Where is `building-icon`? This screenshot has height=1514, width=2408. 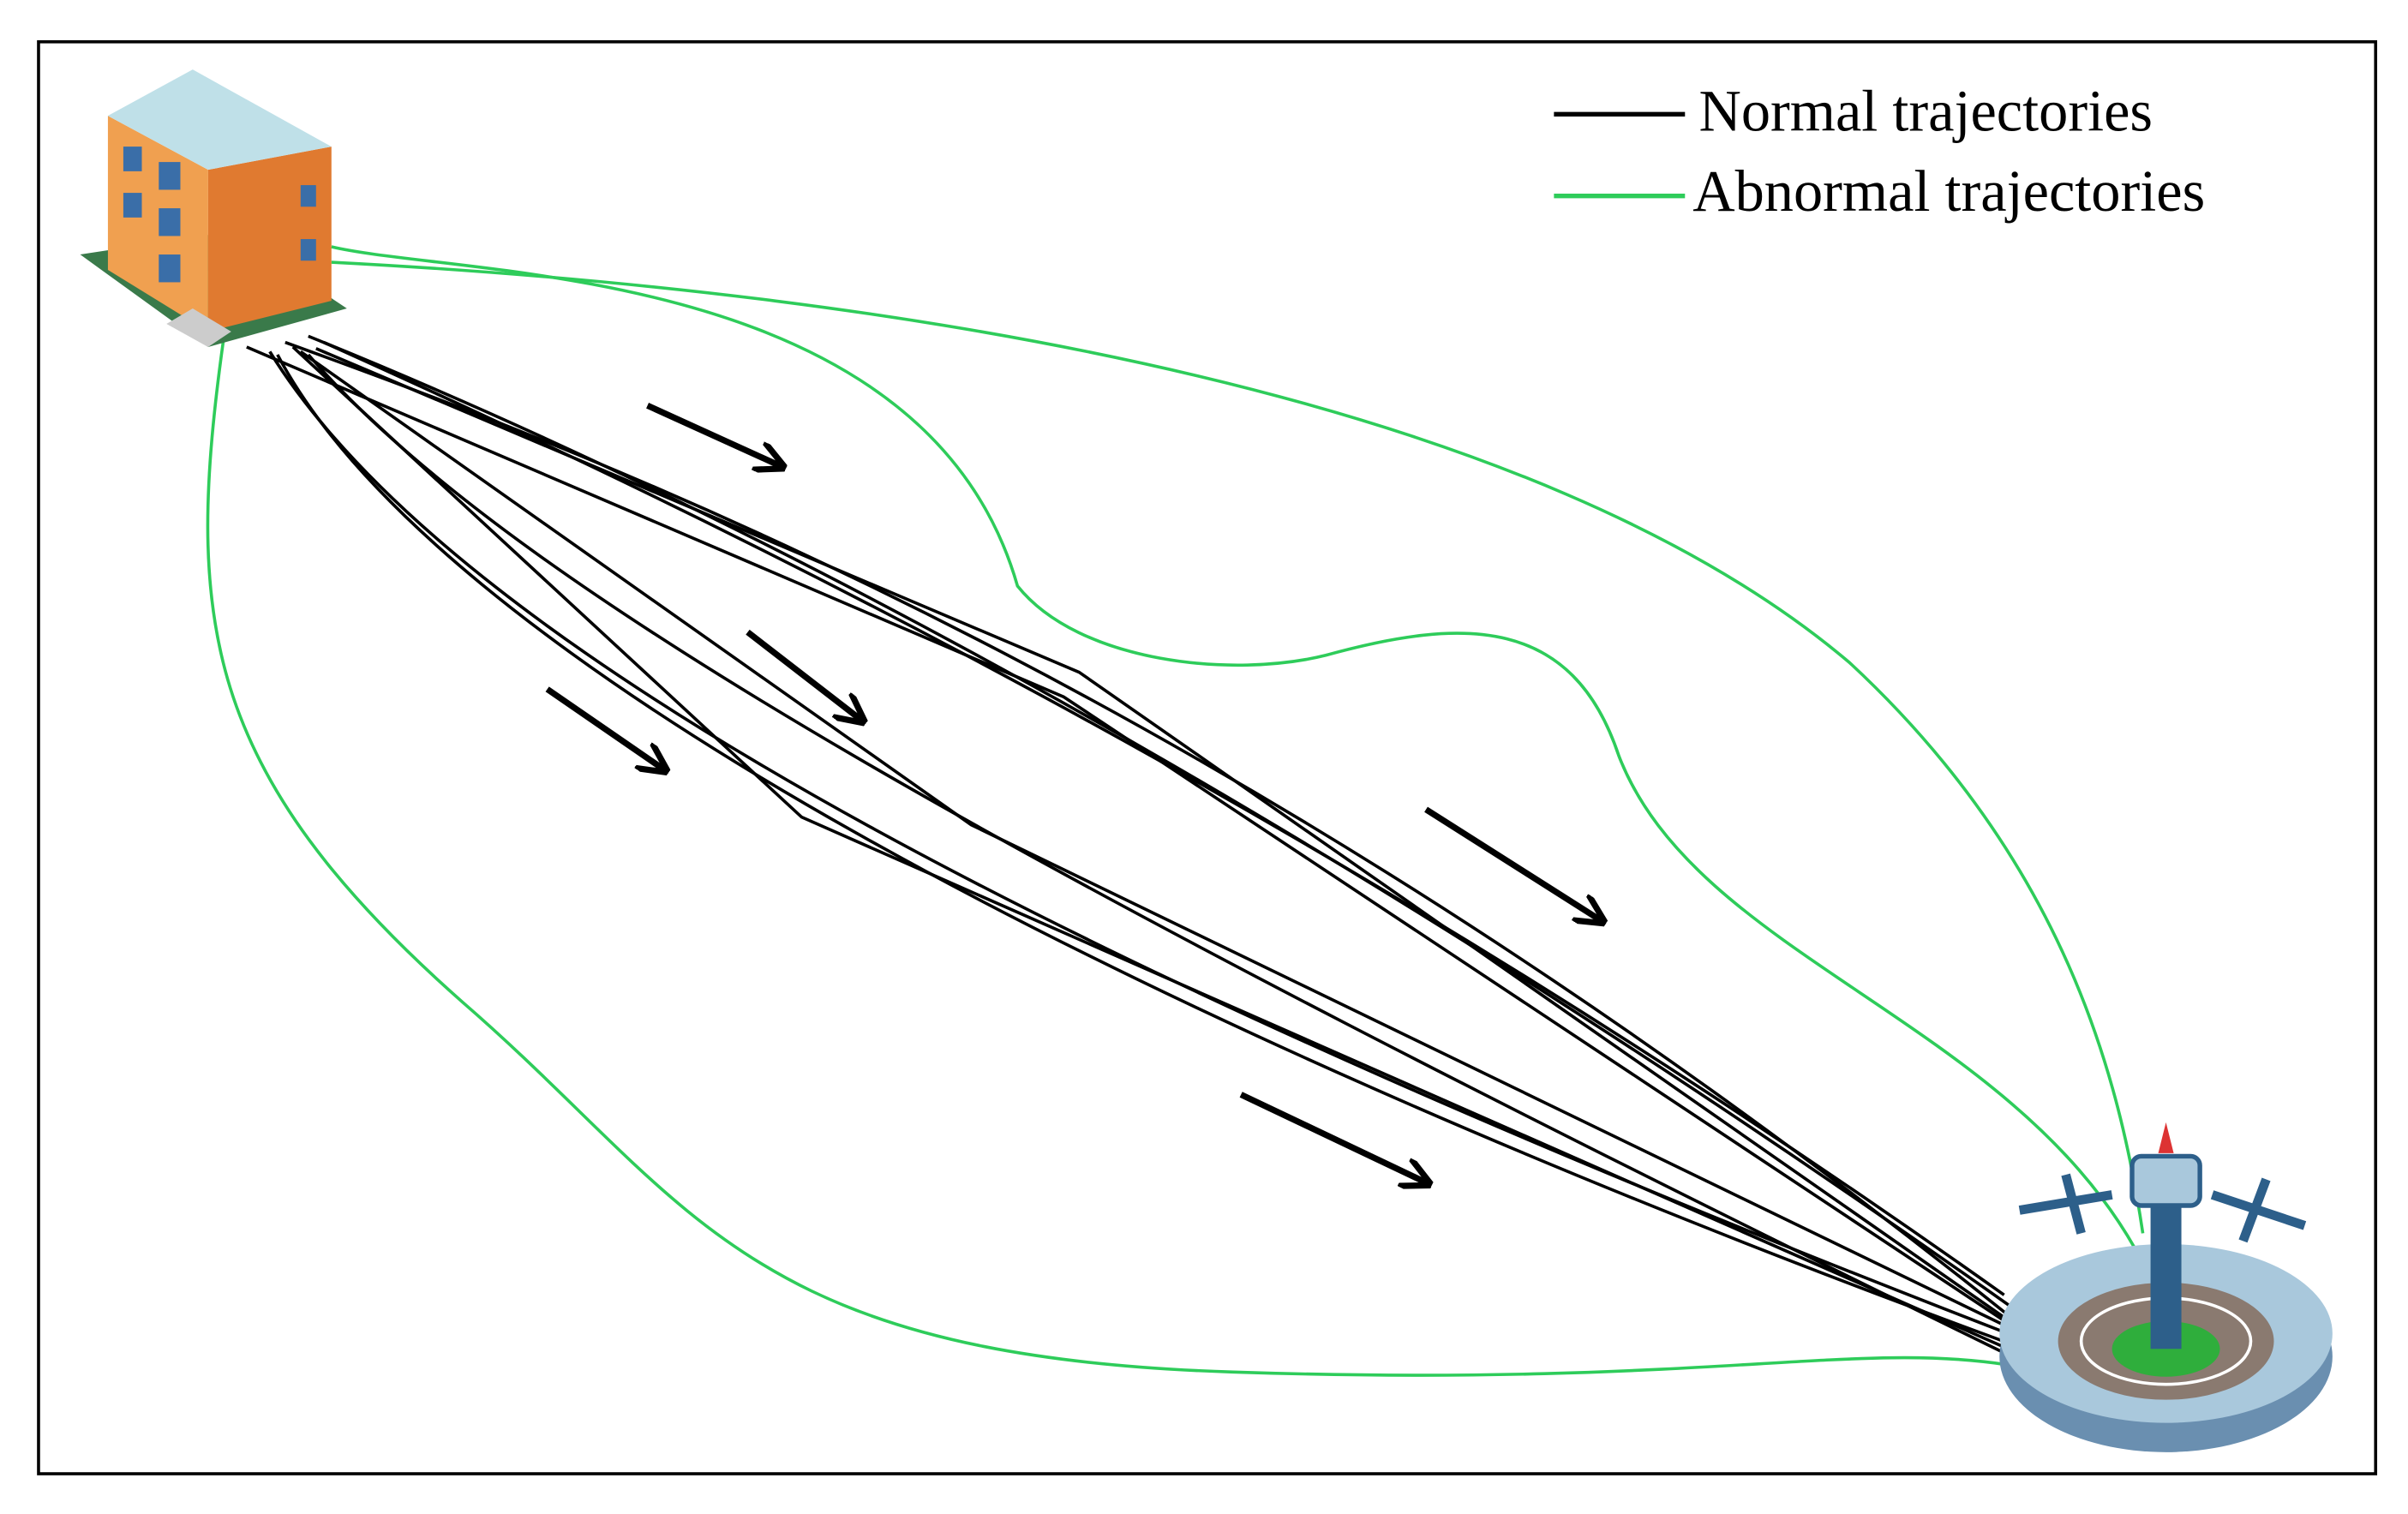 building-icon is located at coordinates (213, 208).